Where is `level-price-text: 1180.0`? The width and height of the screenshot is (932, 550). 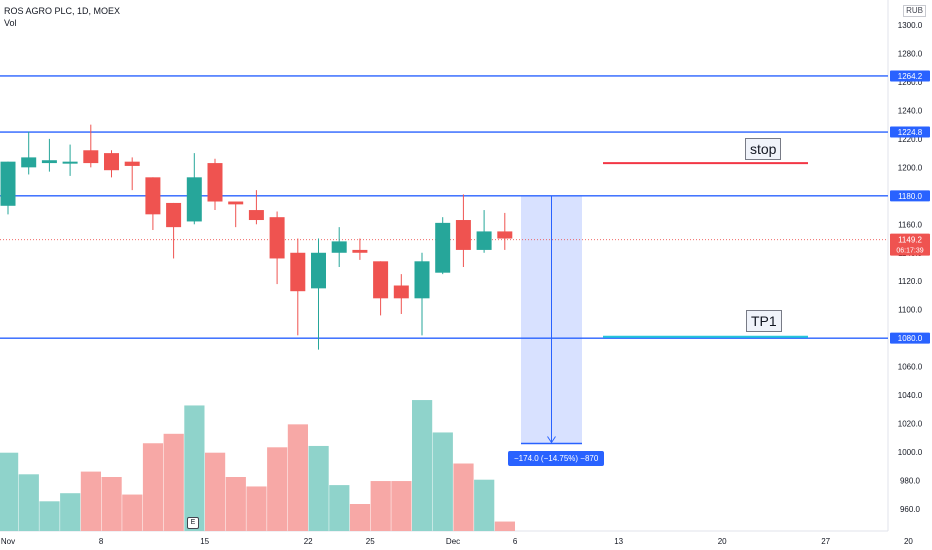 level-price-text: 1180.0 is located at coordinates (910, 196).